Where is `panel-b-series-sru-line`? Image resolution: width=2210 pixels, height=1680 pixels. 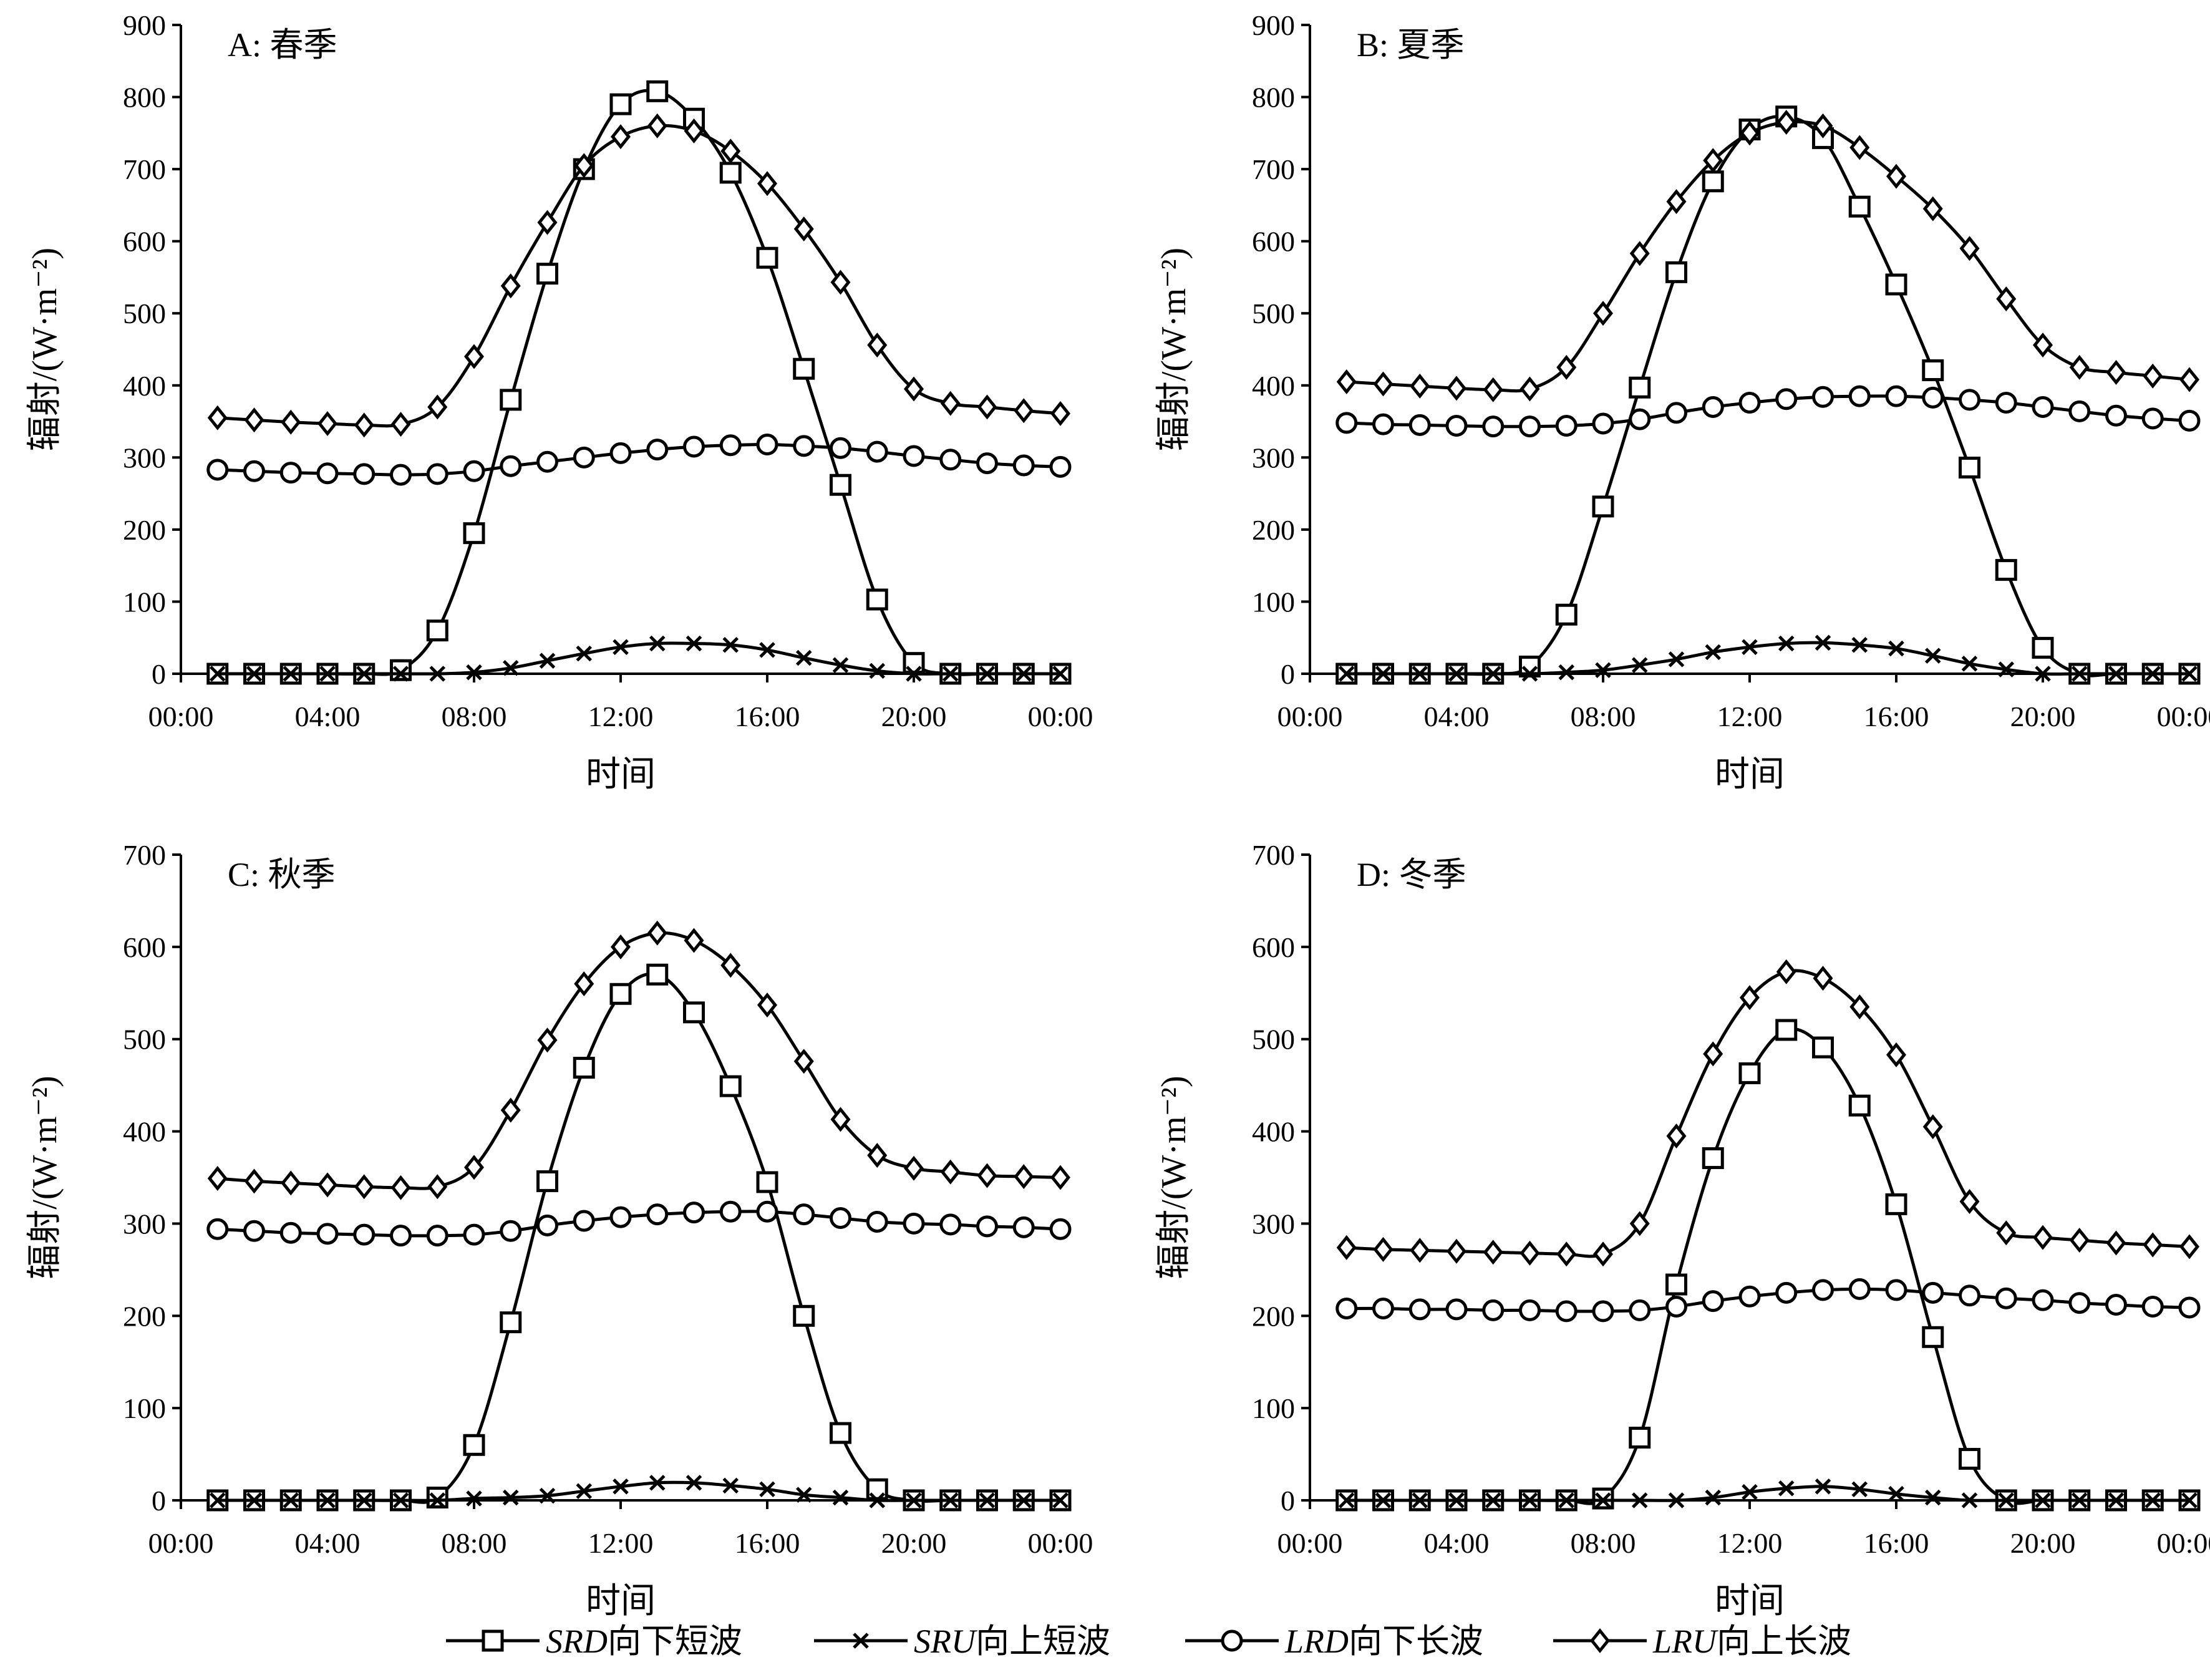
panel-b-series-sru-line is located at coordinates (1767, 658).